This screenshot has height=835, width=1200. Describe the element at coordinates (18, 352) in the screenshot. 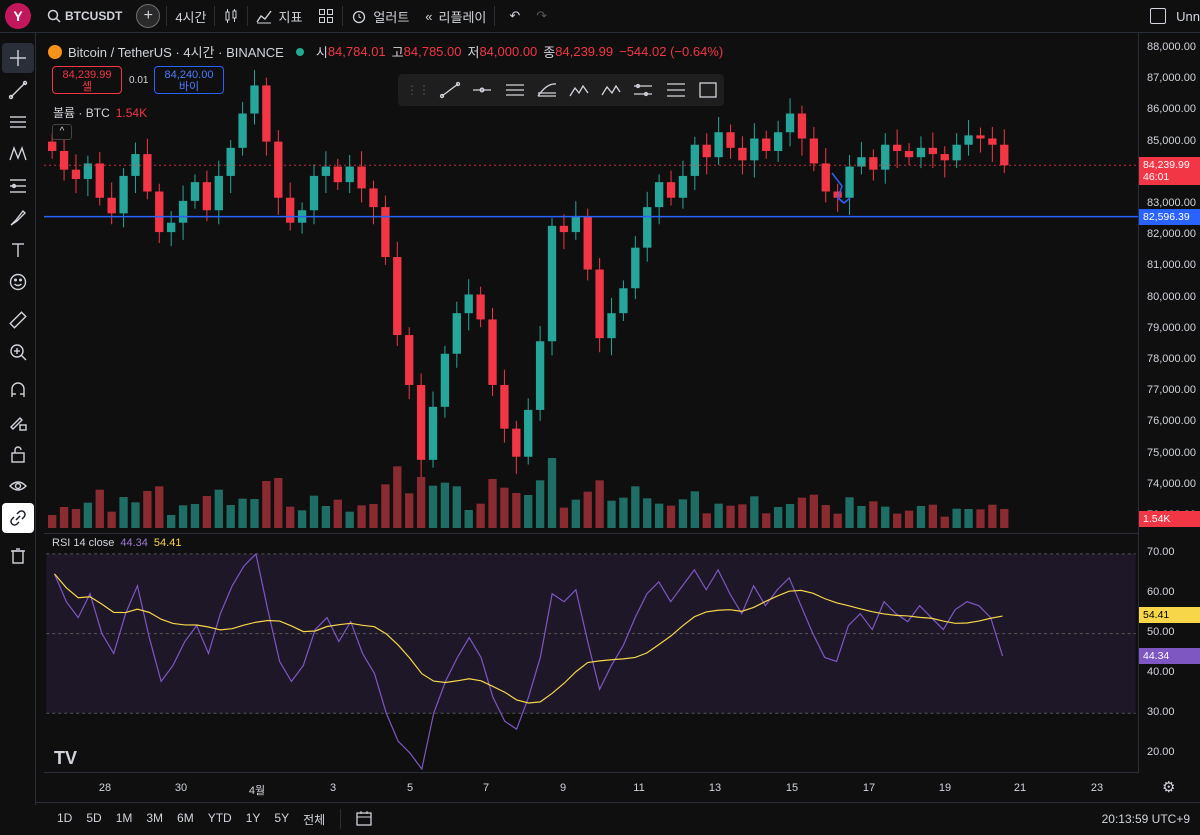

I see `zoom-tool` at that location.